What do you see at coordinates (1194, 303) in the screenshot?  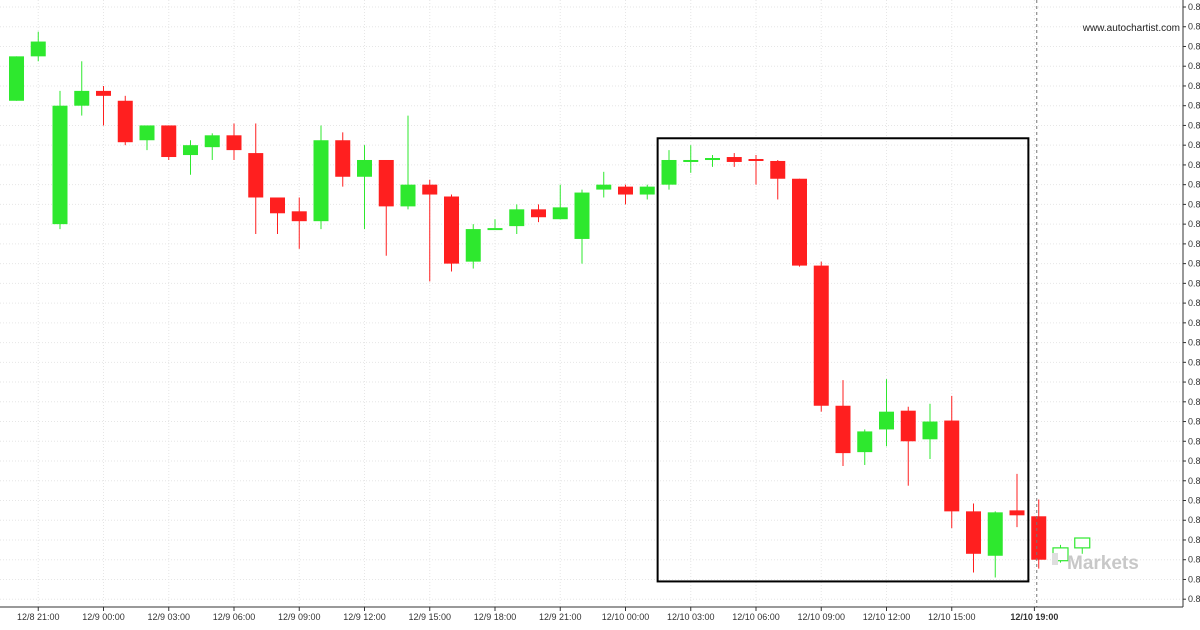 I see `y-tick-label: 0.8267` at bounding box center [1194, 303].